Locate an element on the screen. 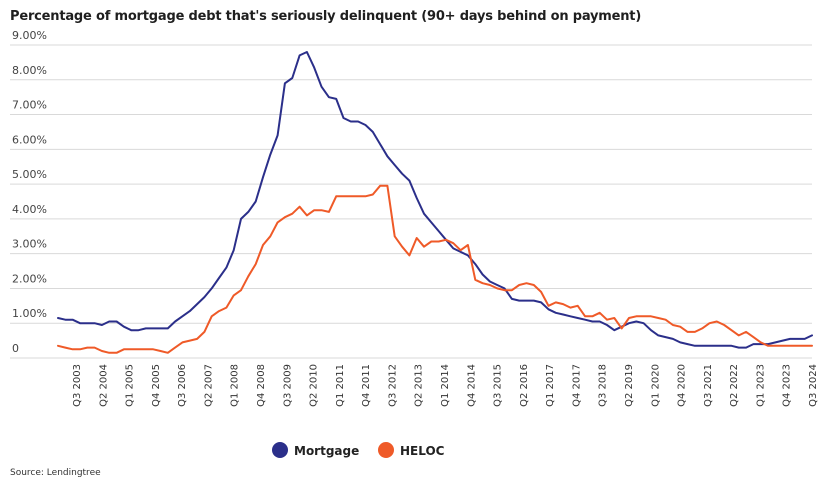 The height and width of the screenshot is (496, 830). x-tick-label: Q3 2015 is located at coordinates (498, 385).